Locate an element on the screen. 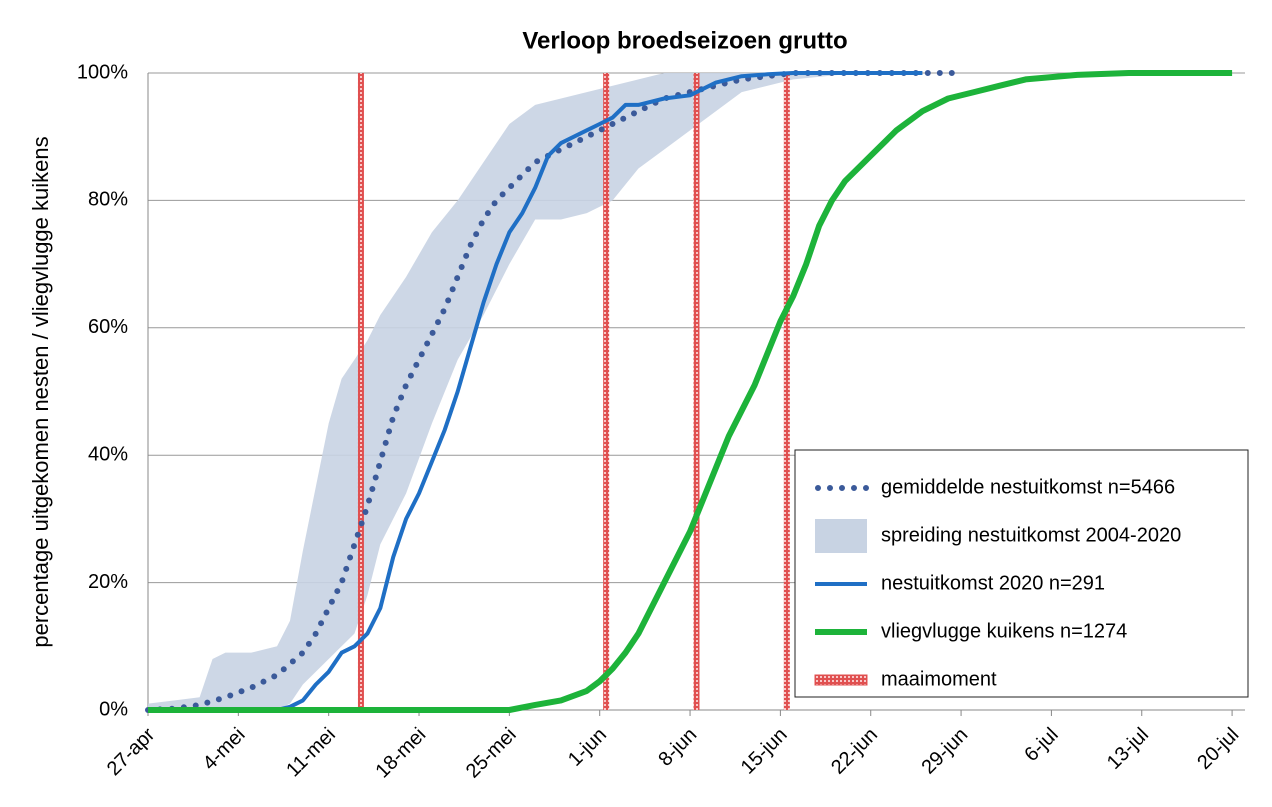  legend-label: gemiddelde nestuitkomst n=5466 is located at coordinates (1028, 487).